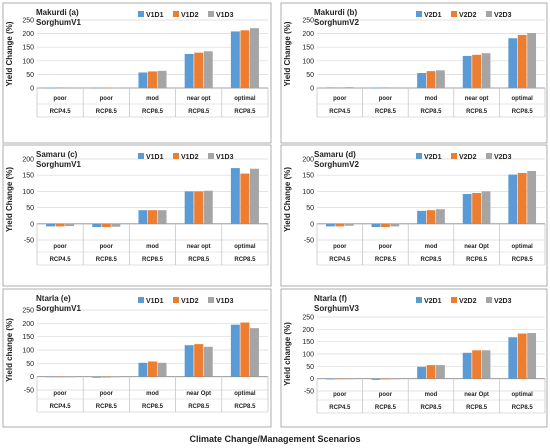 Image resolution: width=550 pixels, height=448 pixels. I want to click on legend-label: V1D3, so click(225, 157).